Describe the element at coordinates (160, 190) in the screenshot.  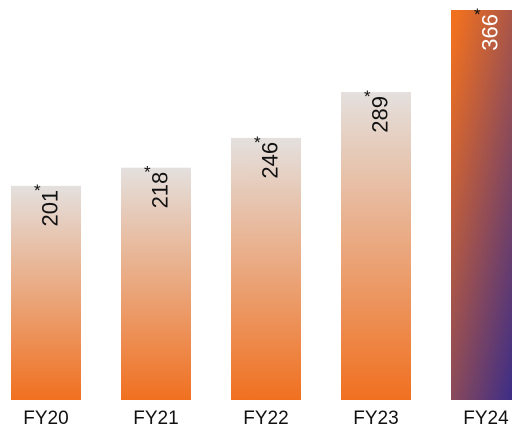
I see `value-label-fy21: 218` at that location.